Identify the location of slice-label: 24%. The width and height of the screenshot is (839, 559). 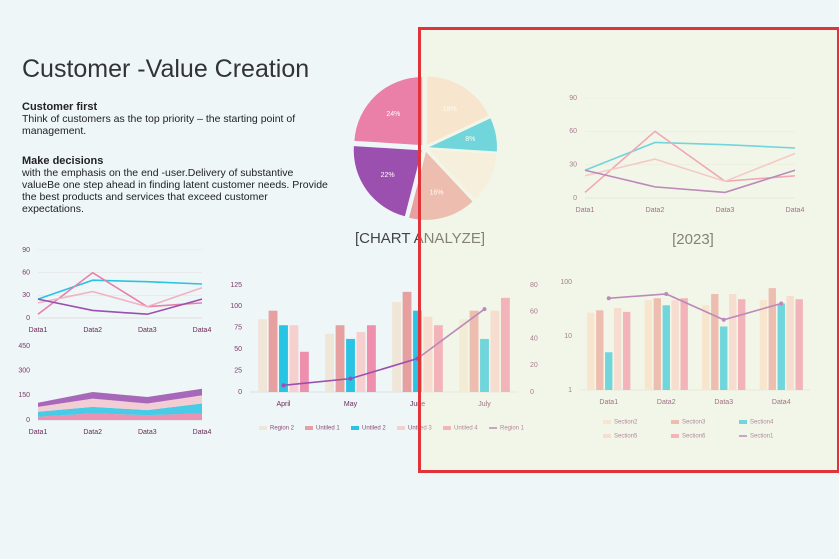
(393, 114).